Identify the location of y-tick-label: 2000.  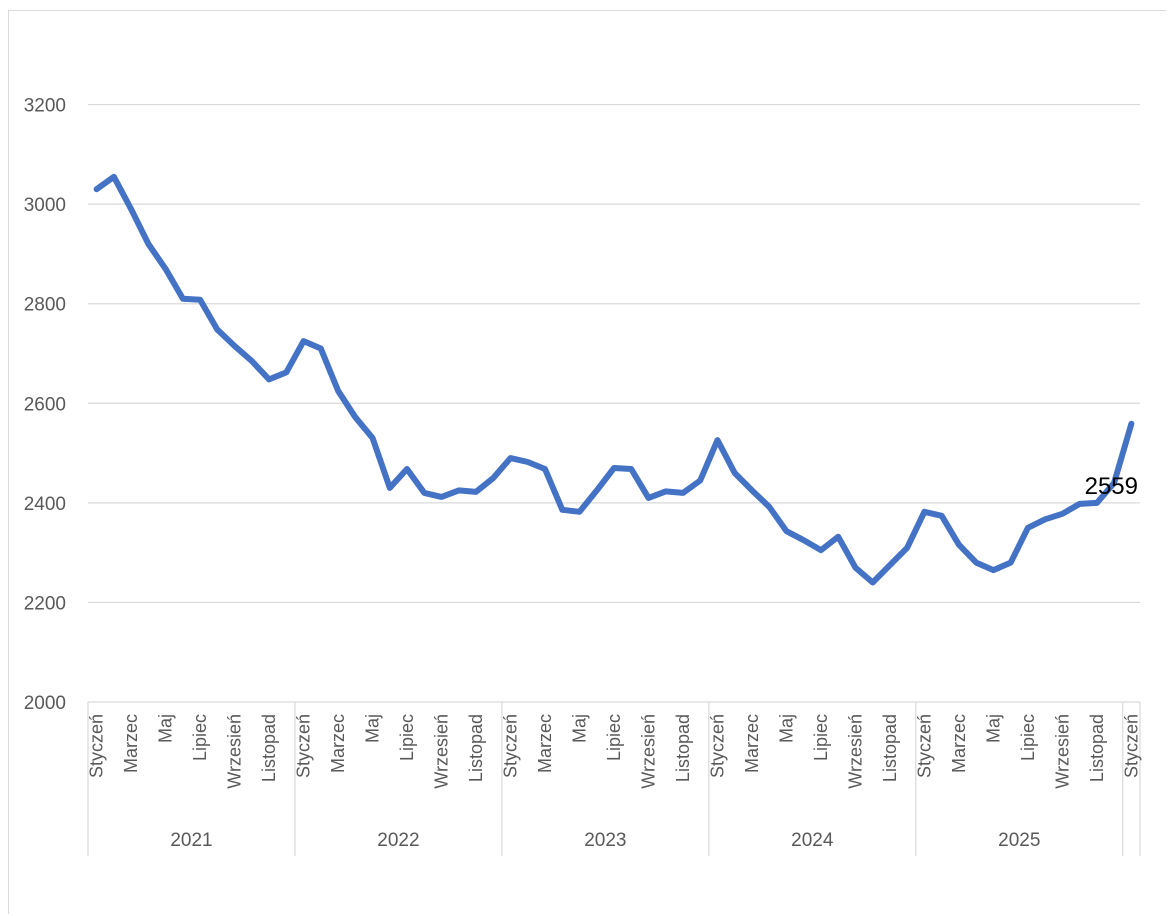
(45, 703).